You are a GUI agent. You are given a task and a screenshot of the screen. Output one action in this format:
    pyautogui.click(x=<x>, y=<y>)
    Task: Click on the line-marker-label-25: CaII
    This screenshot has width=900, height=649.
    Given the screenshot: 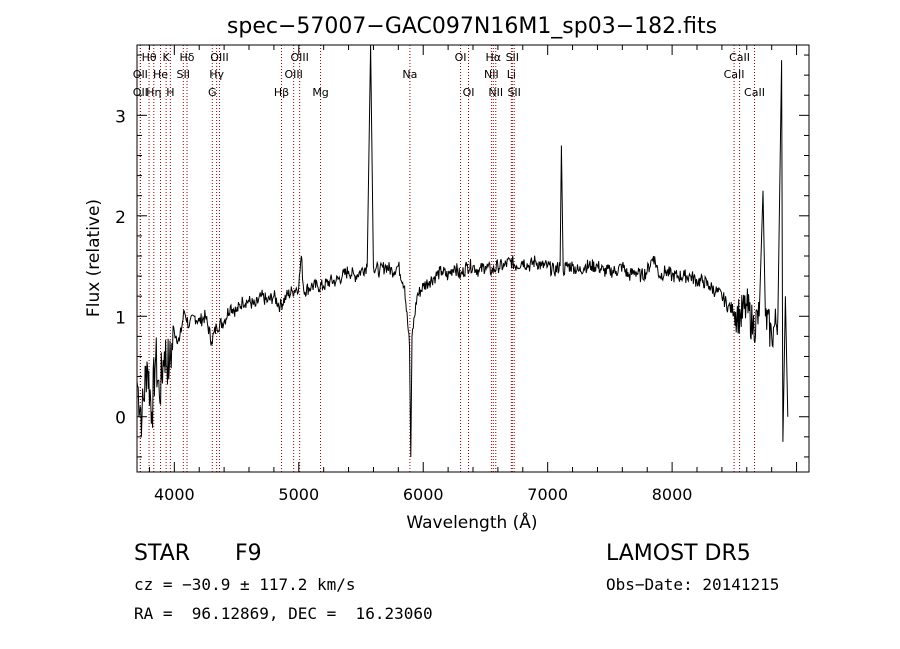 What is the action you would take?
    pyautogui.click(x=739, y=57)
    